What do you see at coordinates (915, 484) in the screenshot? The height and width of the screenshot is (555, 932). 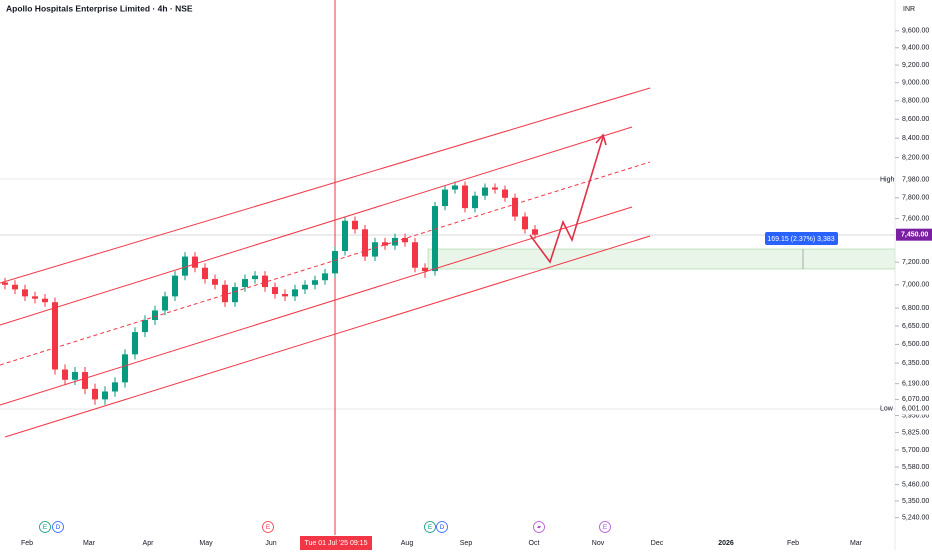 I see `y-tick-label: 5,460.00` at bounding box center [915, 484].